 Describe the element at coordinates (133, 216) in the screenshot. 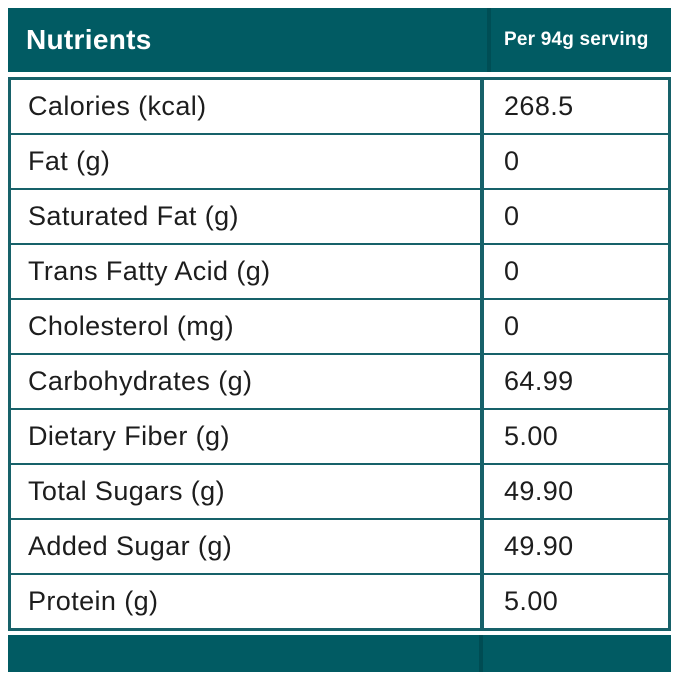

I see `nutrient-label: Saturated Fat (g)` at that location.